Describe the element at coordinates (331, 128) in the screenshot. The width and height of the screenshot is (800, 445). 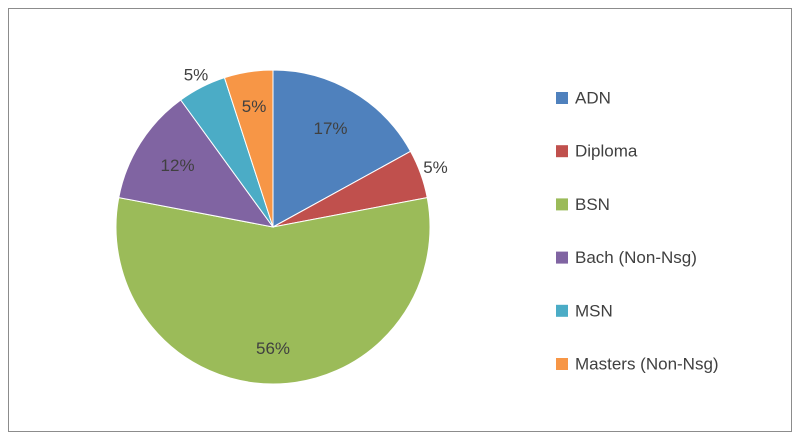
I see `data-label: 17%` at that location.